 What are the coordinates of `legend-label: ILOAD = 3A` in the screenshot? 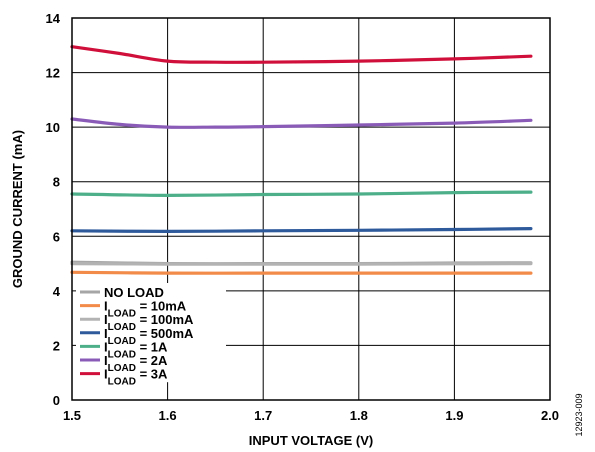 It's located at (136, 377).